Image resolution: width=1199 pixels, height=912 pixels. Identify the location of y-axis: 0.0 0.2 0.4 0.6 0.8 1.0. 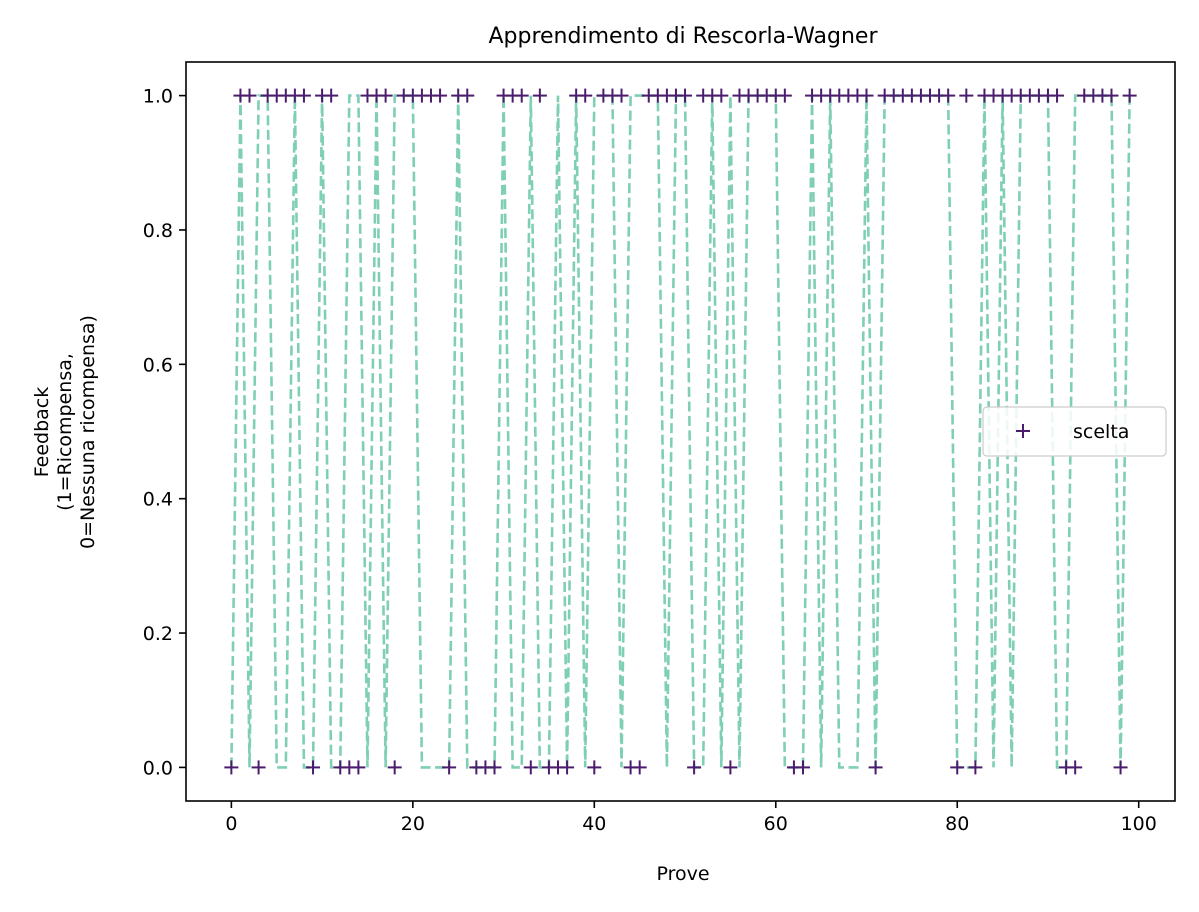
(164, 432).